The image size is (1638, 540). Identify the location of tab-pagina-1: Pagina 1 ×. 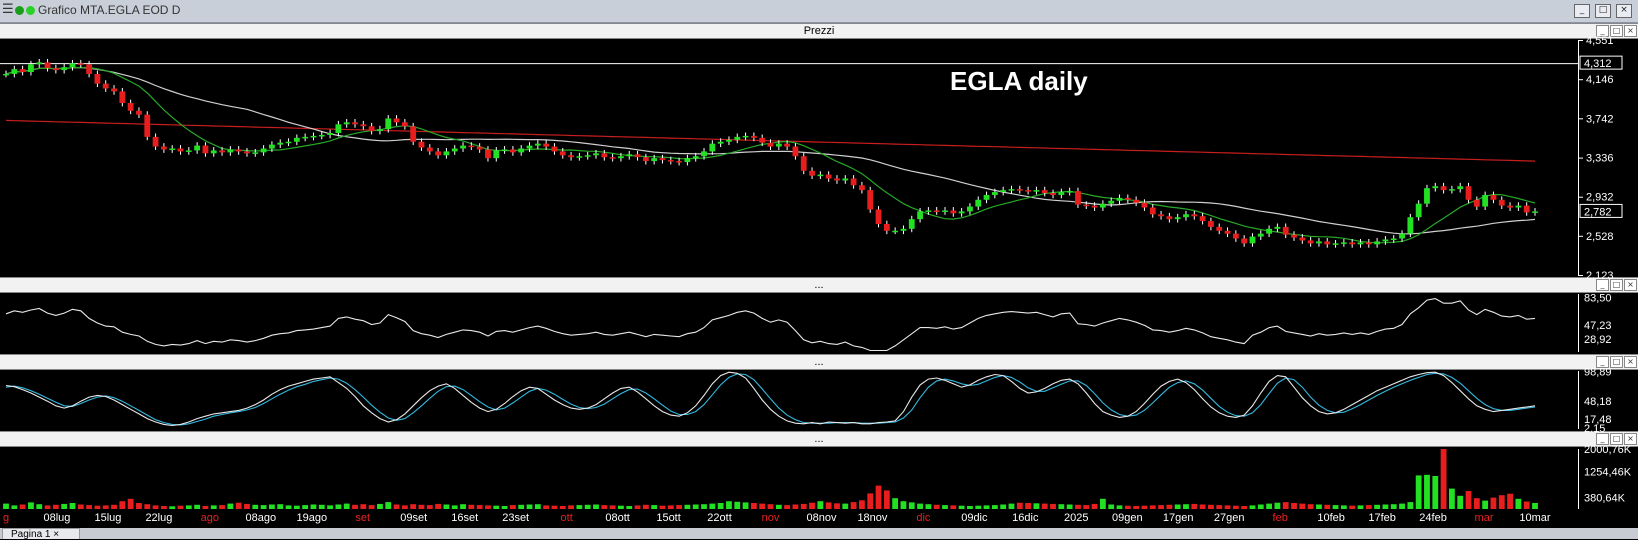
(41, 534).